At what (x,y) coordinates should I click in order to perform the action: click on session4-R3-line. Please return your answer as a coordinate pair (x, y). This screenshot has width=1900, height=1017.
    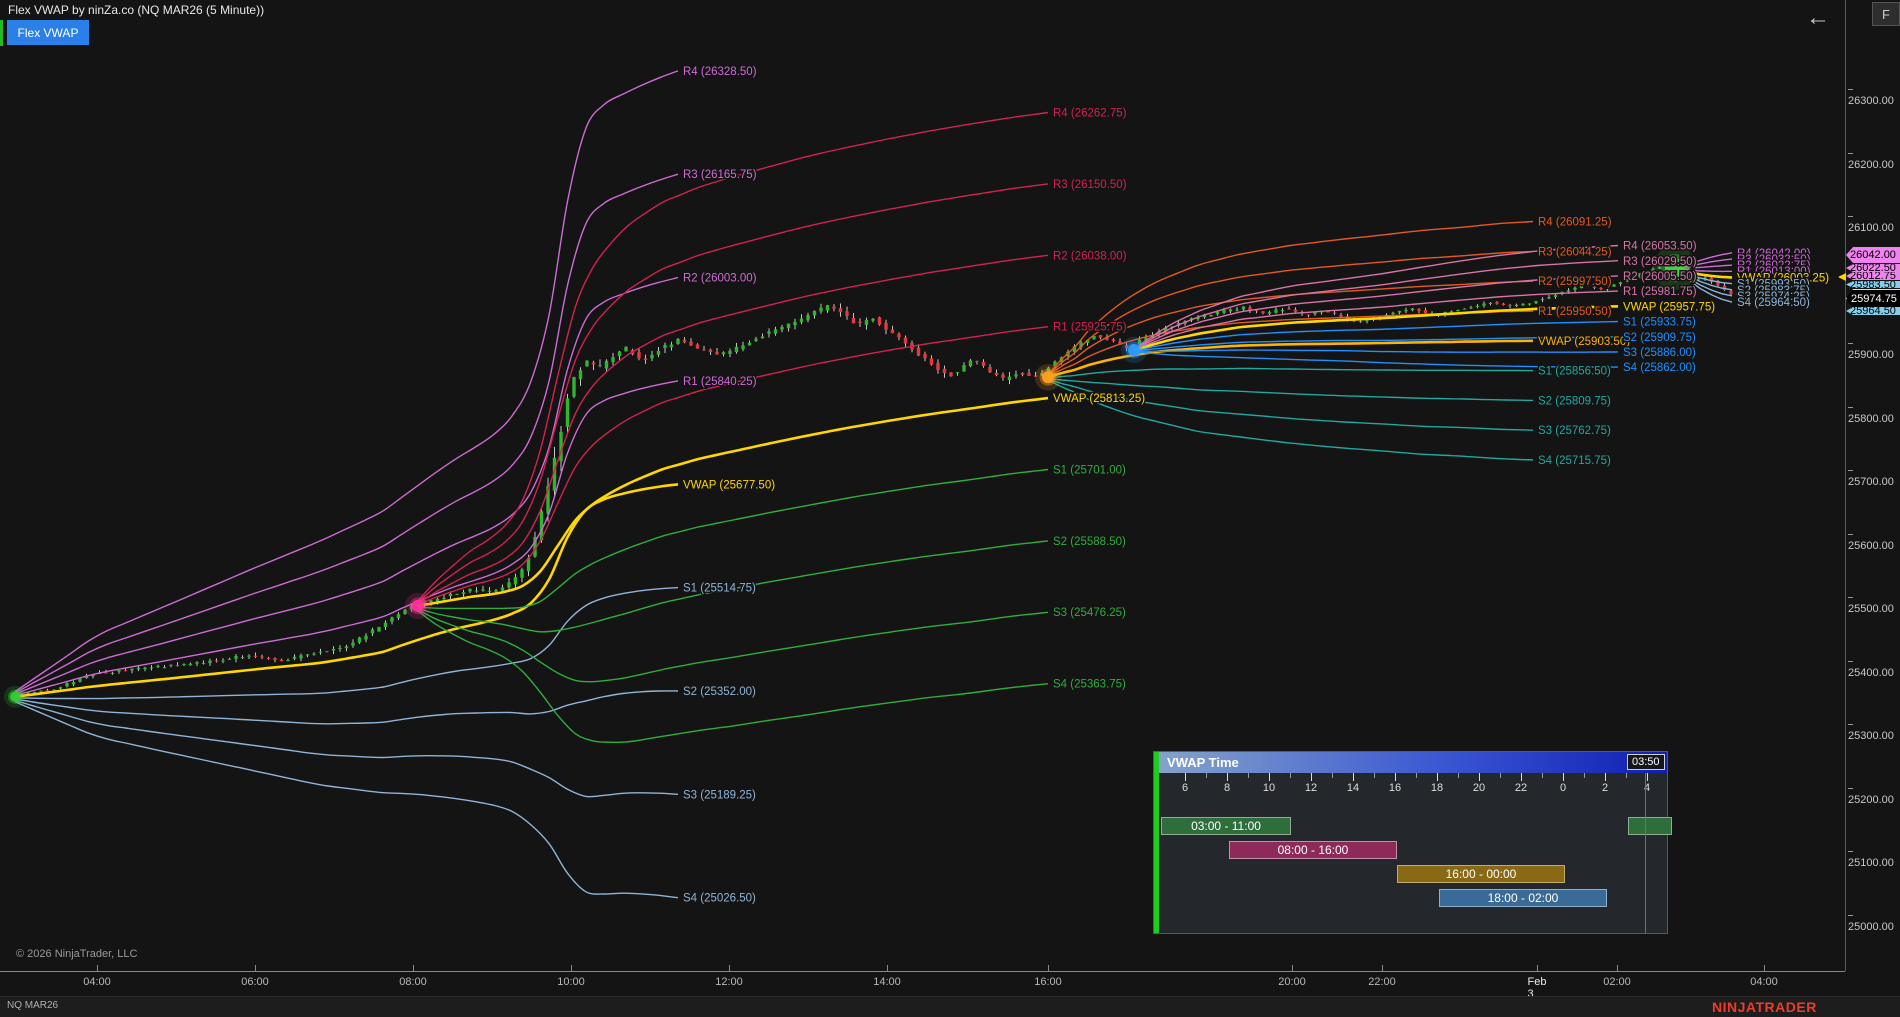
    Looking at the image, I should click on (1376, 305).